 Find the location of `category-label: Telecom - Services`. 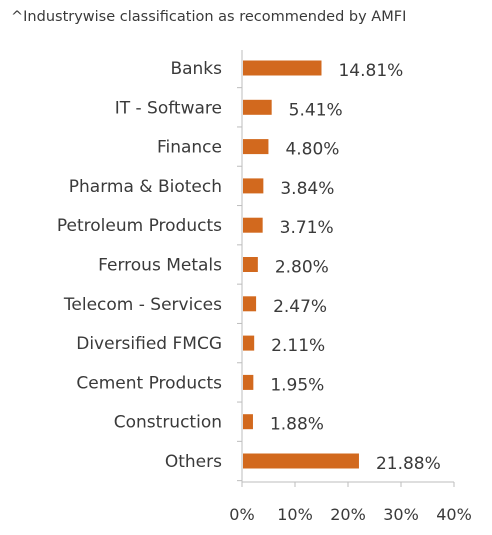

category-label: Telecom - Services is located at coordinates (142, 305).